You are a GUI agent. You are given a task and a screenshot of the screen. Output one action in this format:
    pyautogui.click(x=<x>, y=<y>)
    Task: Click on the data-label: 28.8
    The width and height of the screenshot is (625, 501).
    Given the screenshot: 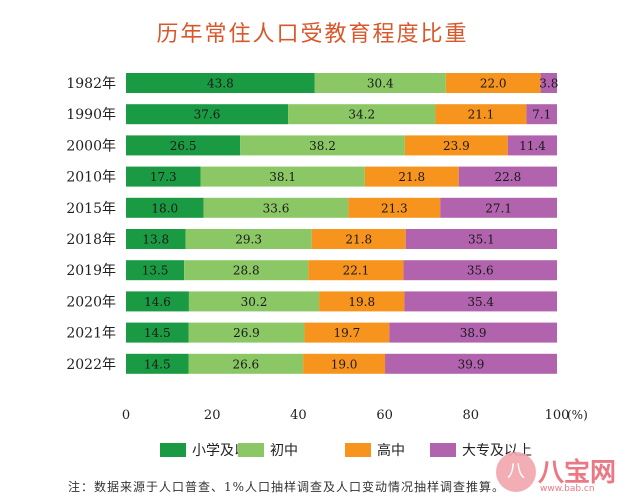 What is the action you would take?
    pyautogui.click(x=246, y=271)
    